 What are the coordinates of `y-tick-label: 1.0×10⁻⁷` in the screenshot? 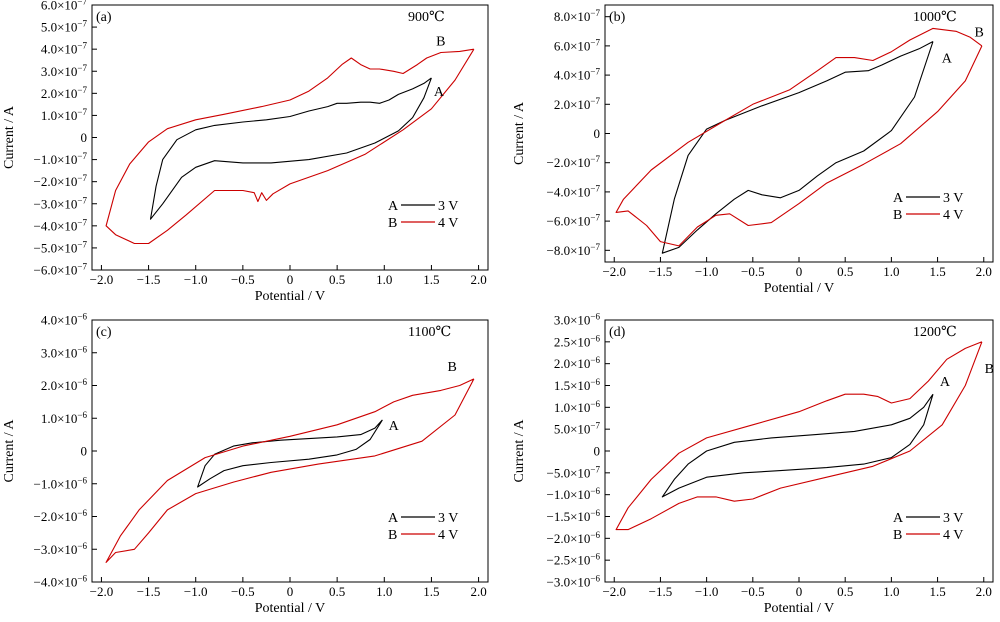 It's located at (64, 115).